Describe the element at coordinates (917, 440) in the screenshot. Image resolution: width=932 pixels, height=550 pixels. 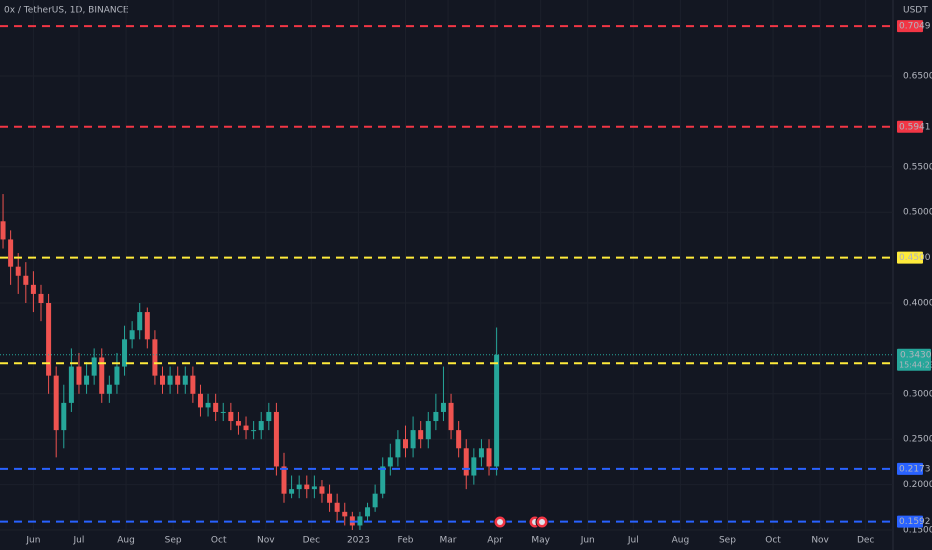
I see `y-tick-label: 0.2500` at that location.